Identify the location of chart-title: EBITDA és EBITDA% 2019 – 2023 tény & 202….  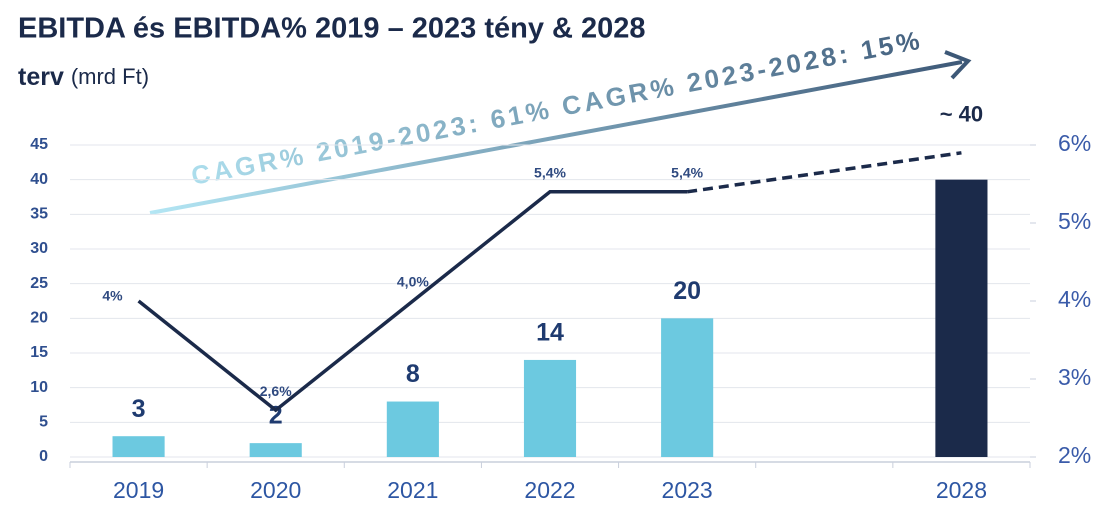
(332, 29).